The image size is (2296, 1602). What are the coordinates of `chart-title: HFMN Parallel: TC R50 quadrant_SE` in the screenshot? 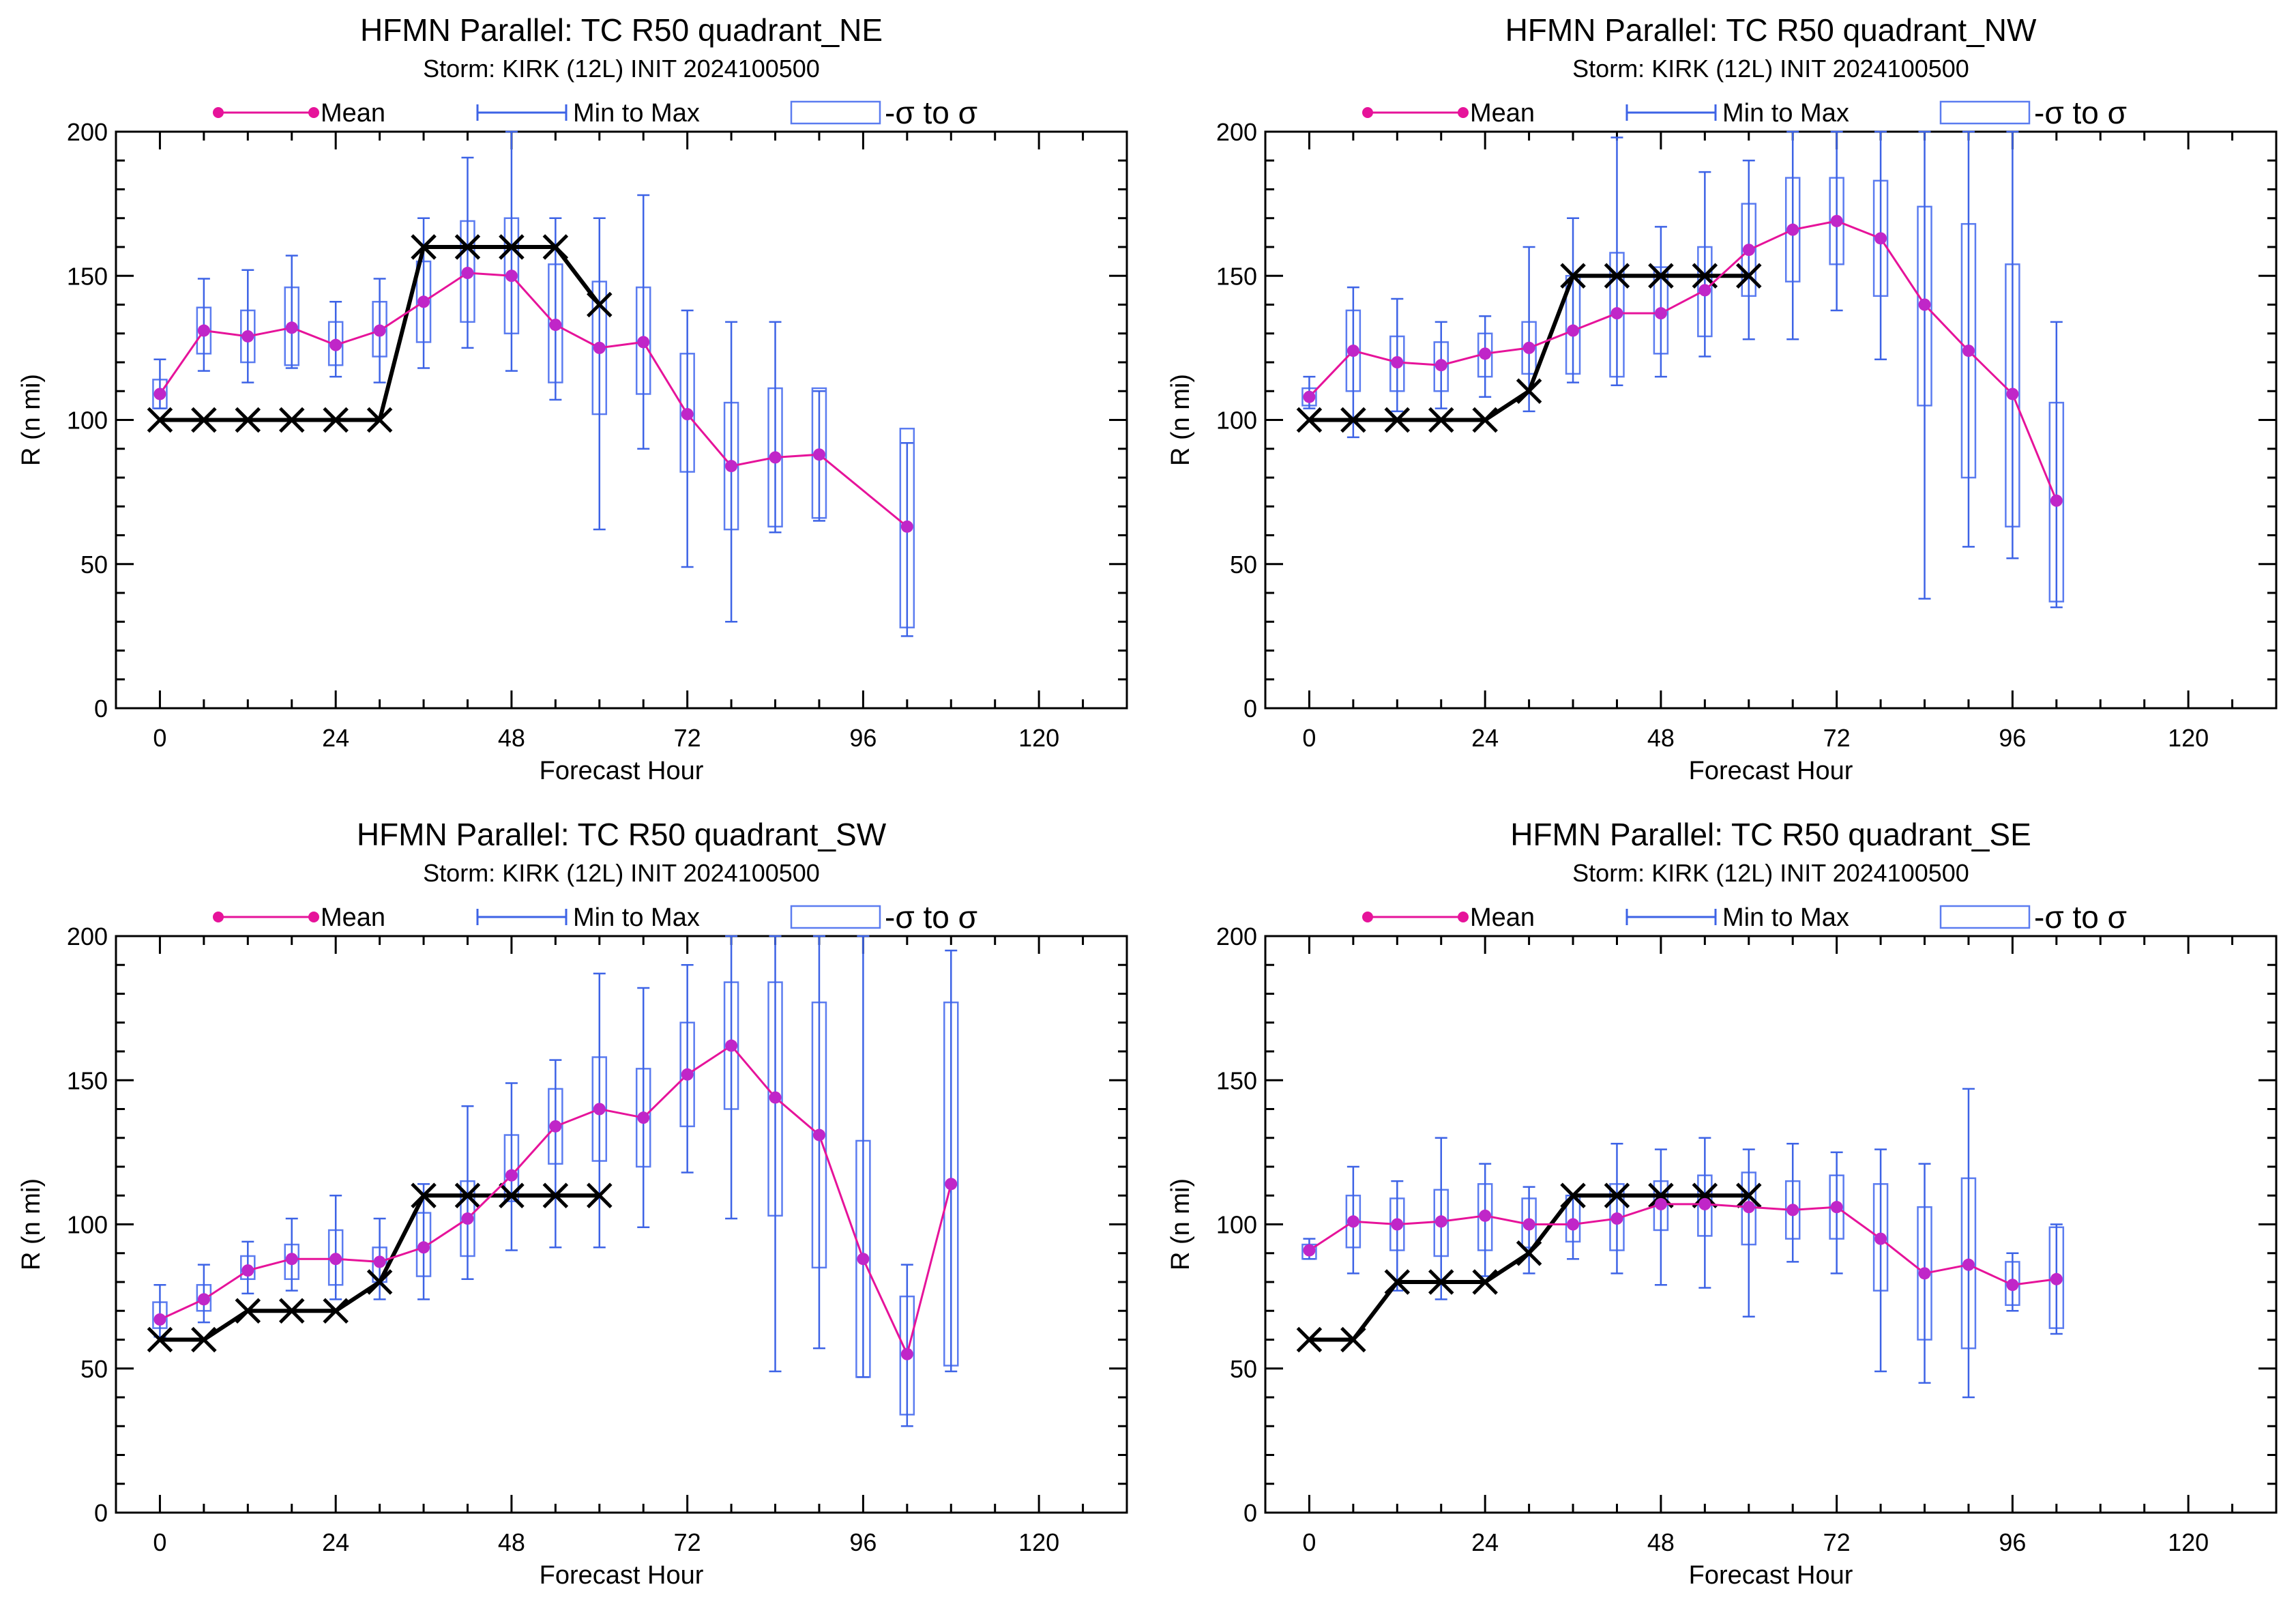 It's located at (1771, 834).